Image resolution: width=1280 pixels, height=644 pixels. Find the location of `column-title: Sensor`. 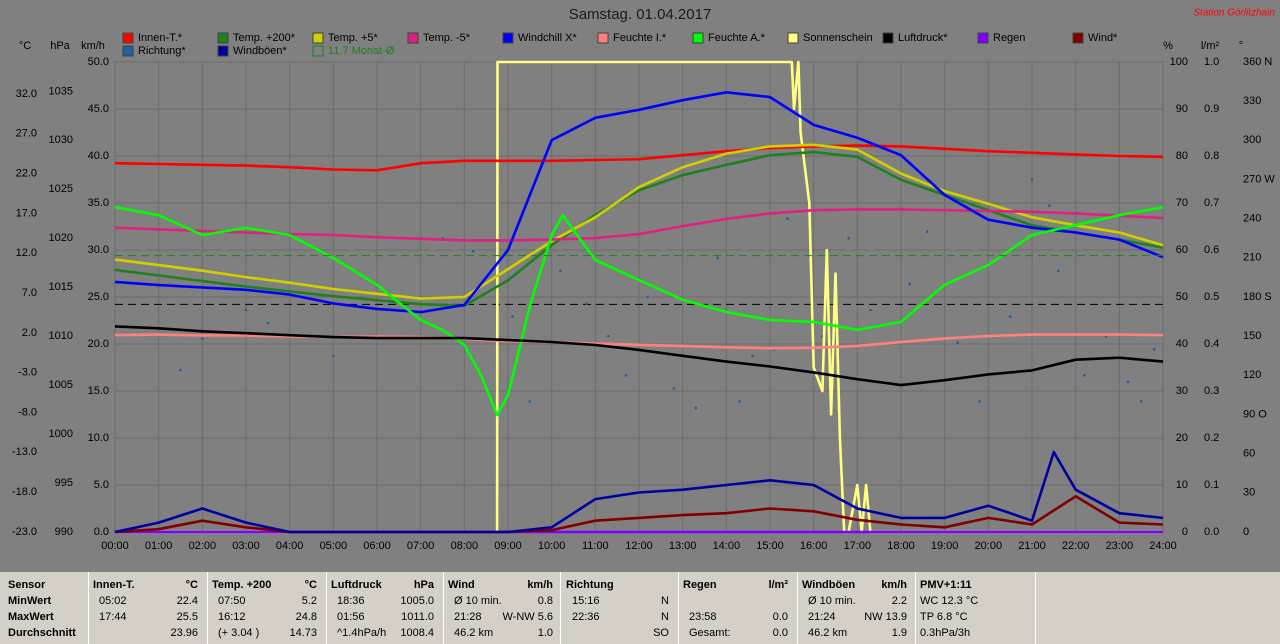

column-title: Sensor is located at coordinates (27, 585).